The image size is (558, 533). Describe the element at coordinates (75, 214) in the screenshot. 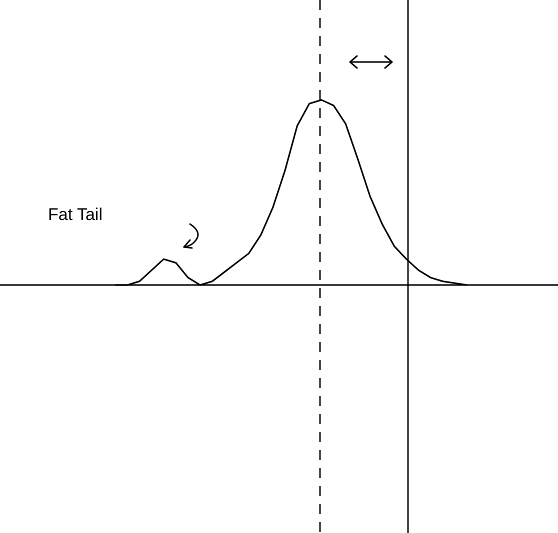

I see `annotation: Fat Tail` at that location.